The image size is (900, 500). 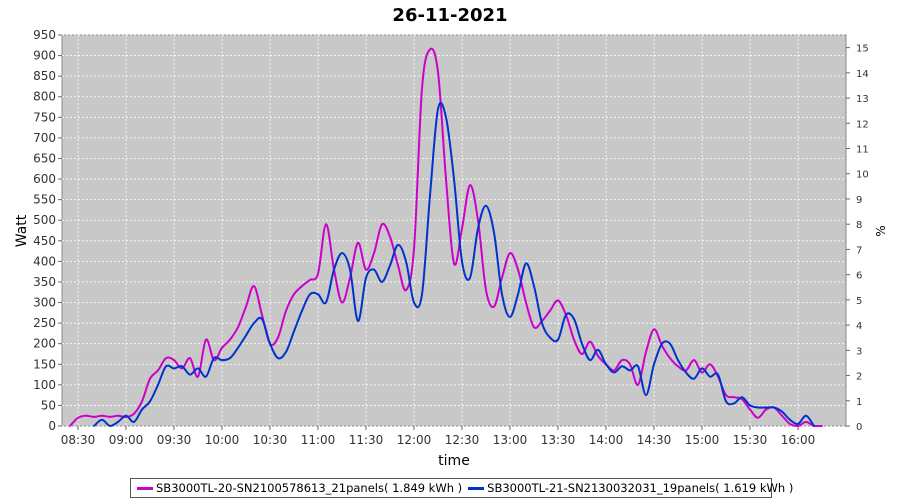 What do you see at coordinates (702, 440) in the screenshot?
I see `x-tick-label: 15:00` at bounding box center [702, 440].